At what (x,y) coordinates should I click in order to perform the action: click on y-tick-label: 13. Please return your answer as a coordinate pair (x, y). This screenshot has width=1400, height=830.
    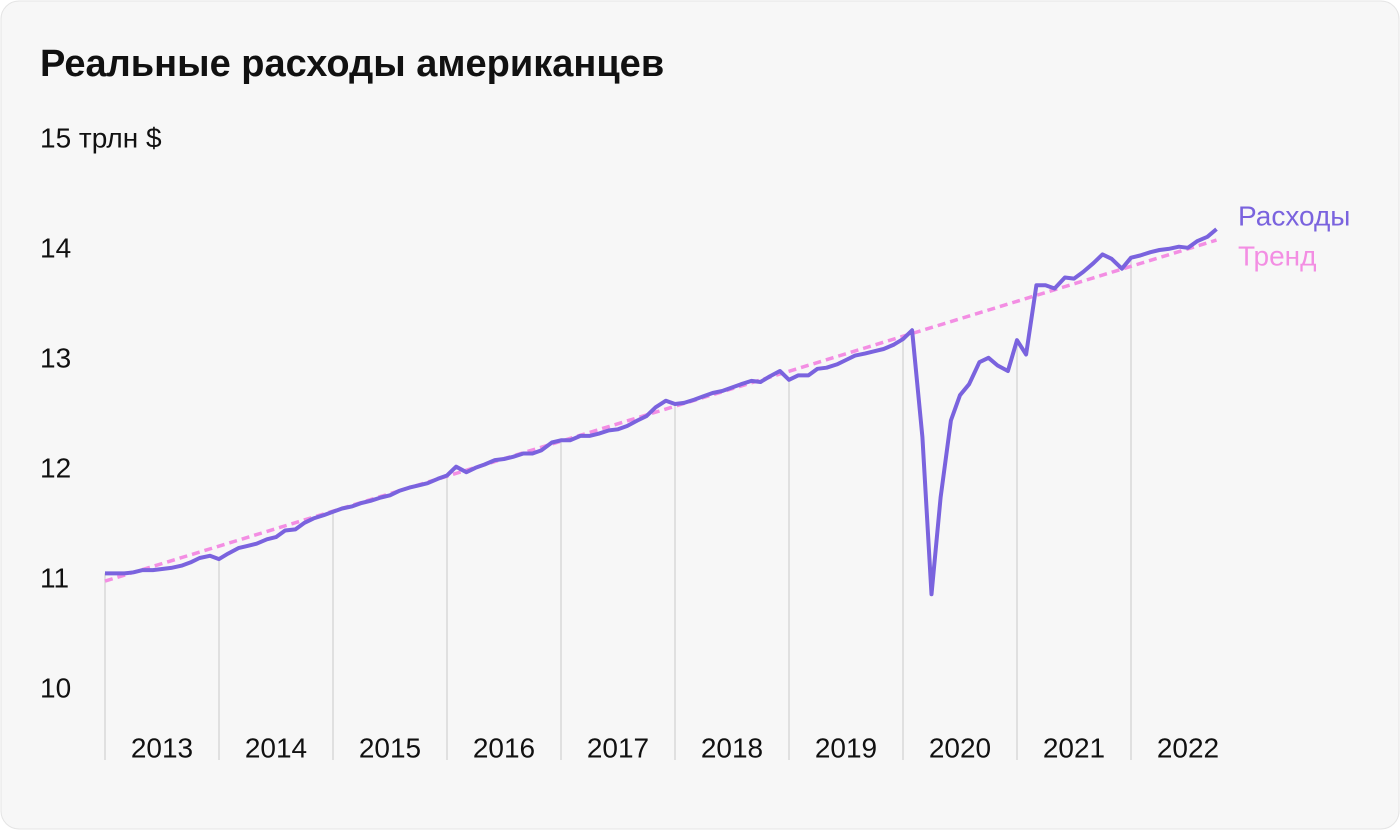
    Looking at the image, I should click on (55, 357).